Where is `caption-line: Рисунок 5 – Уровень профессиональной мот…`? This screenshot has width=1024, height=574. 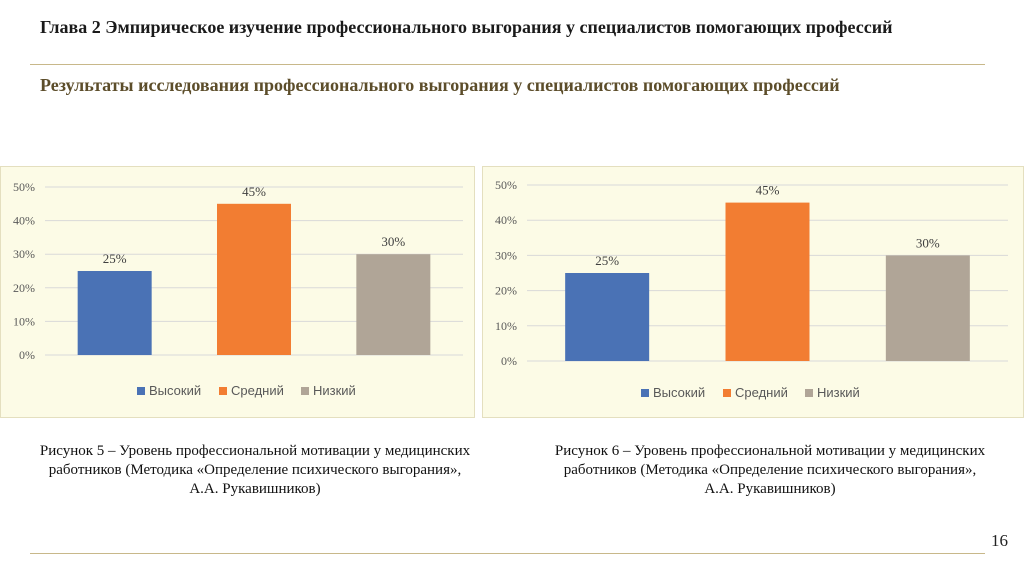 caption-line: Рисунок 5 – Уровень профессиональной мот… is located at coordinates (255, 451).